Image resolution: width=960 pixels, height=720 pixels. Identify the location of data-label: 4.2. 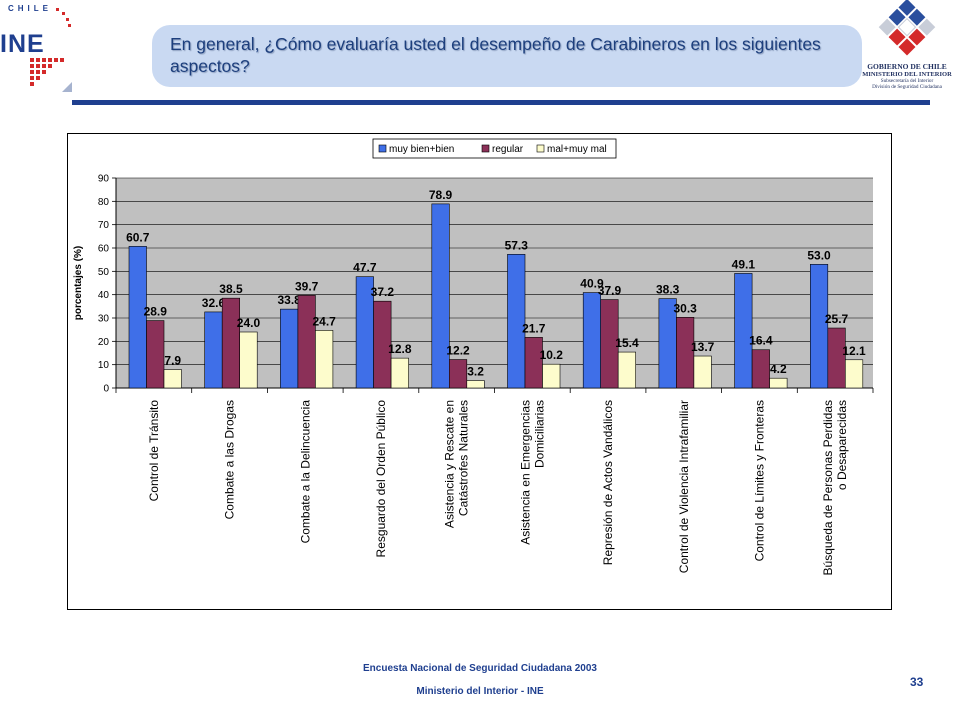
(778, 369).